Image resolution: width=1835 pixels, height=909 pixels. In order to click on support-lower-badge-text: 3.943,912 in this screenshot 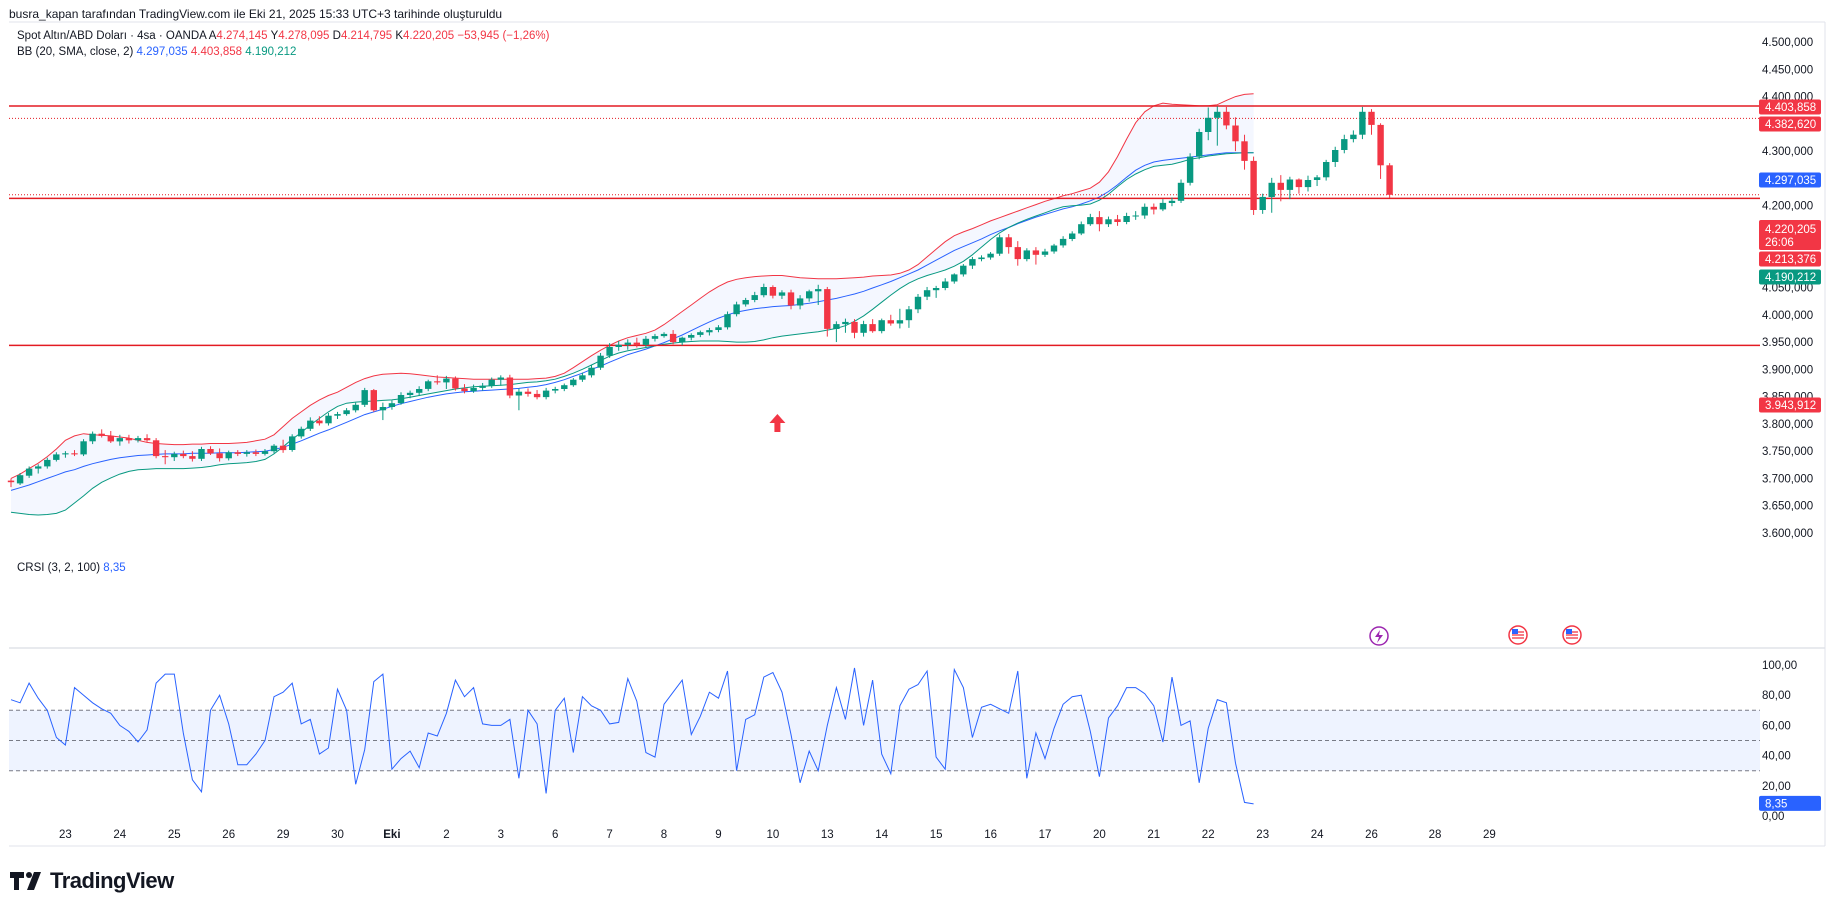, I will do `click(1790, 406)`.